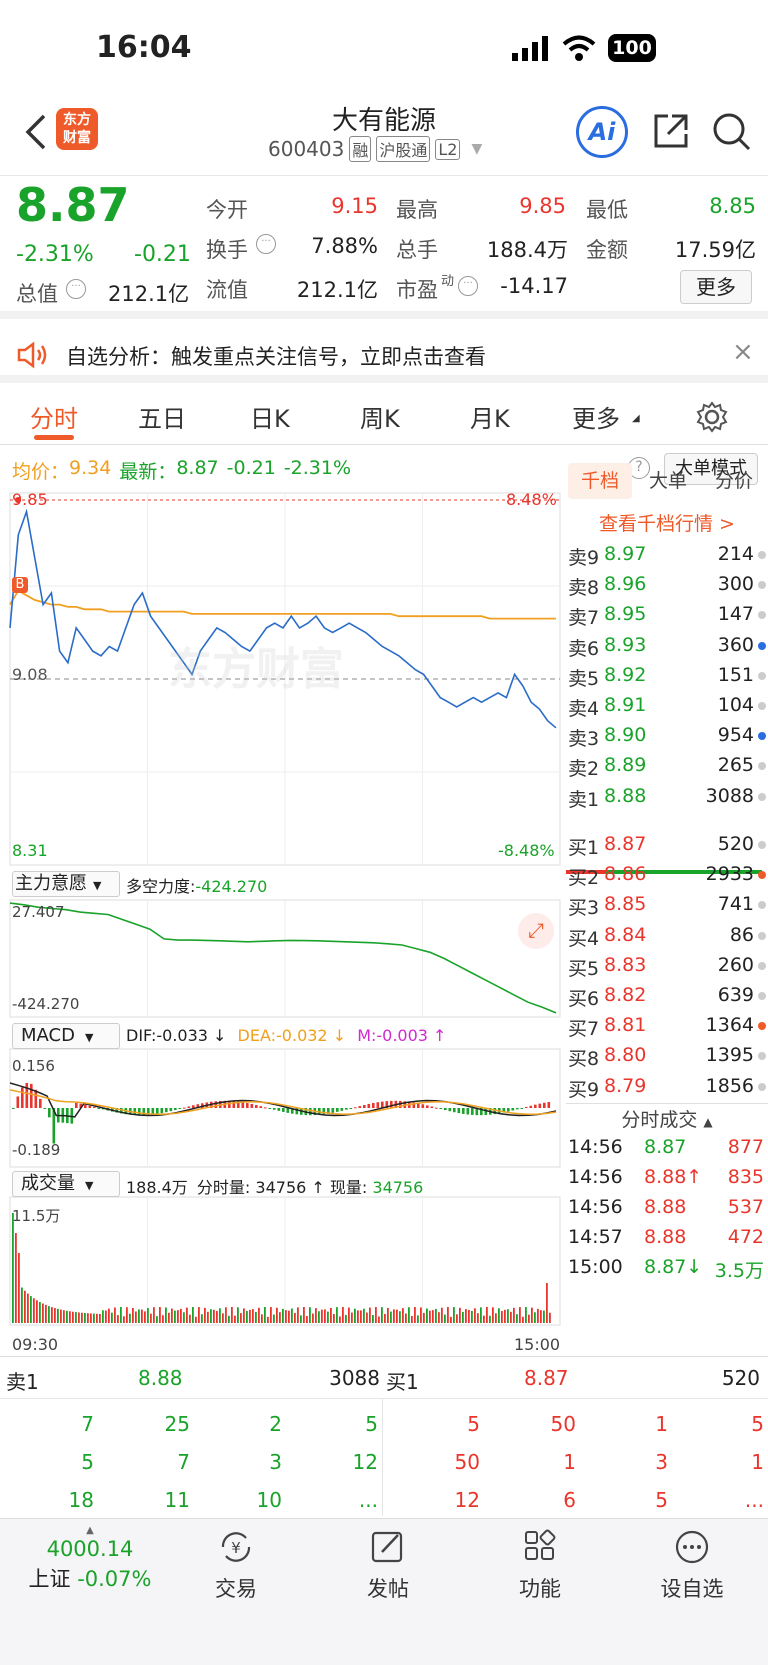 The image size is (768, 1665). I want to click on ticks-title: 分时成交 ▲, so click(667, 1118).